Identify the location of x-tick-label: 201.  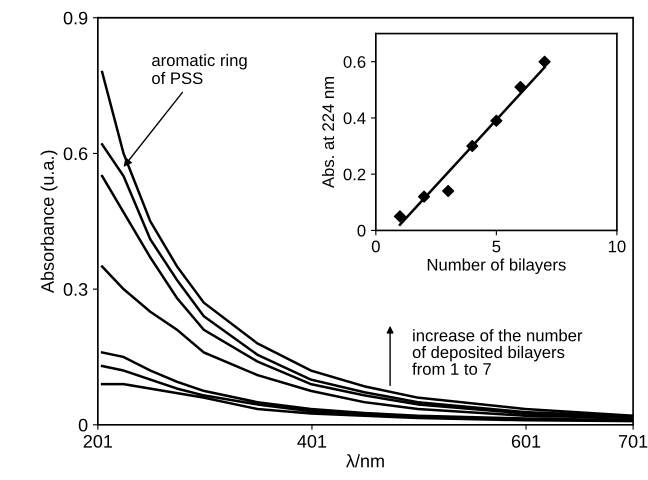
(98, 441).